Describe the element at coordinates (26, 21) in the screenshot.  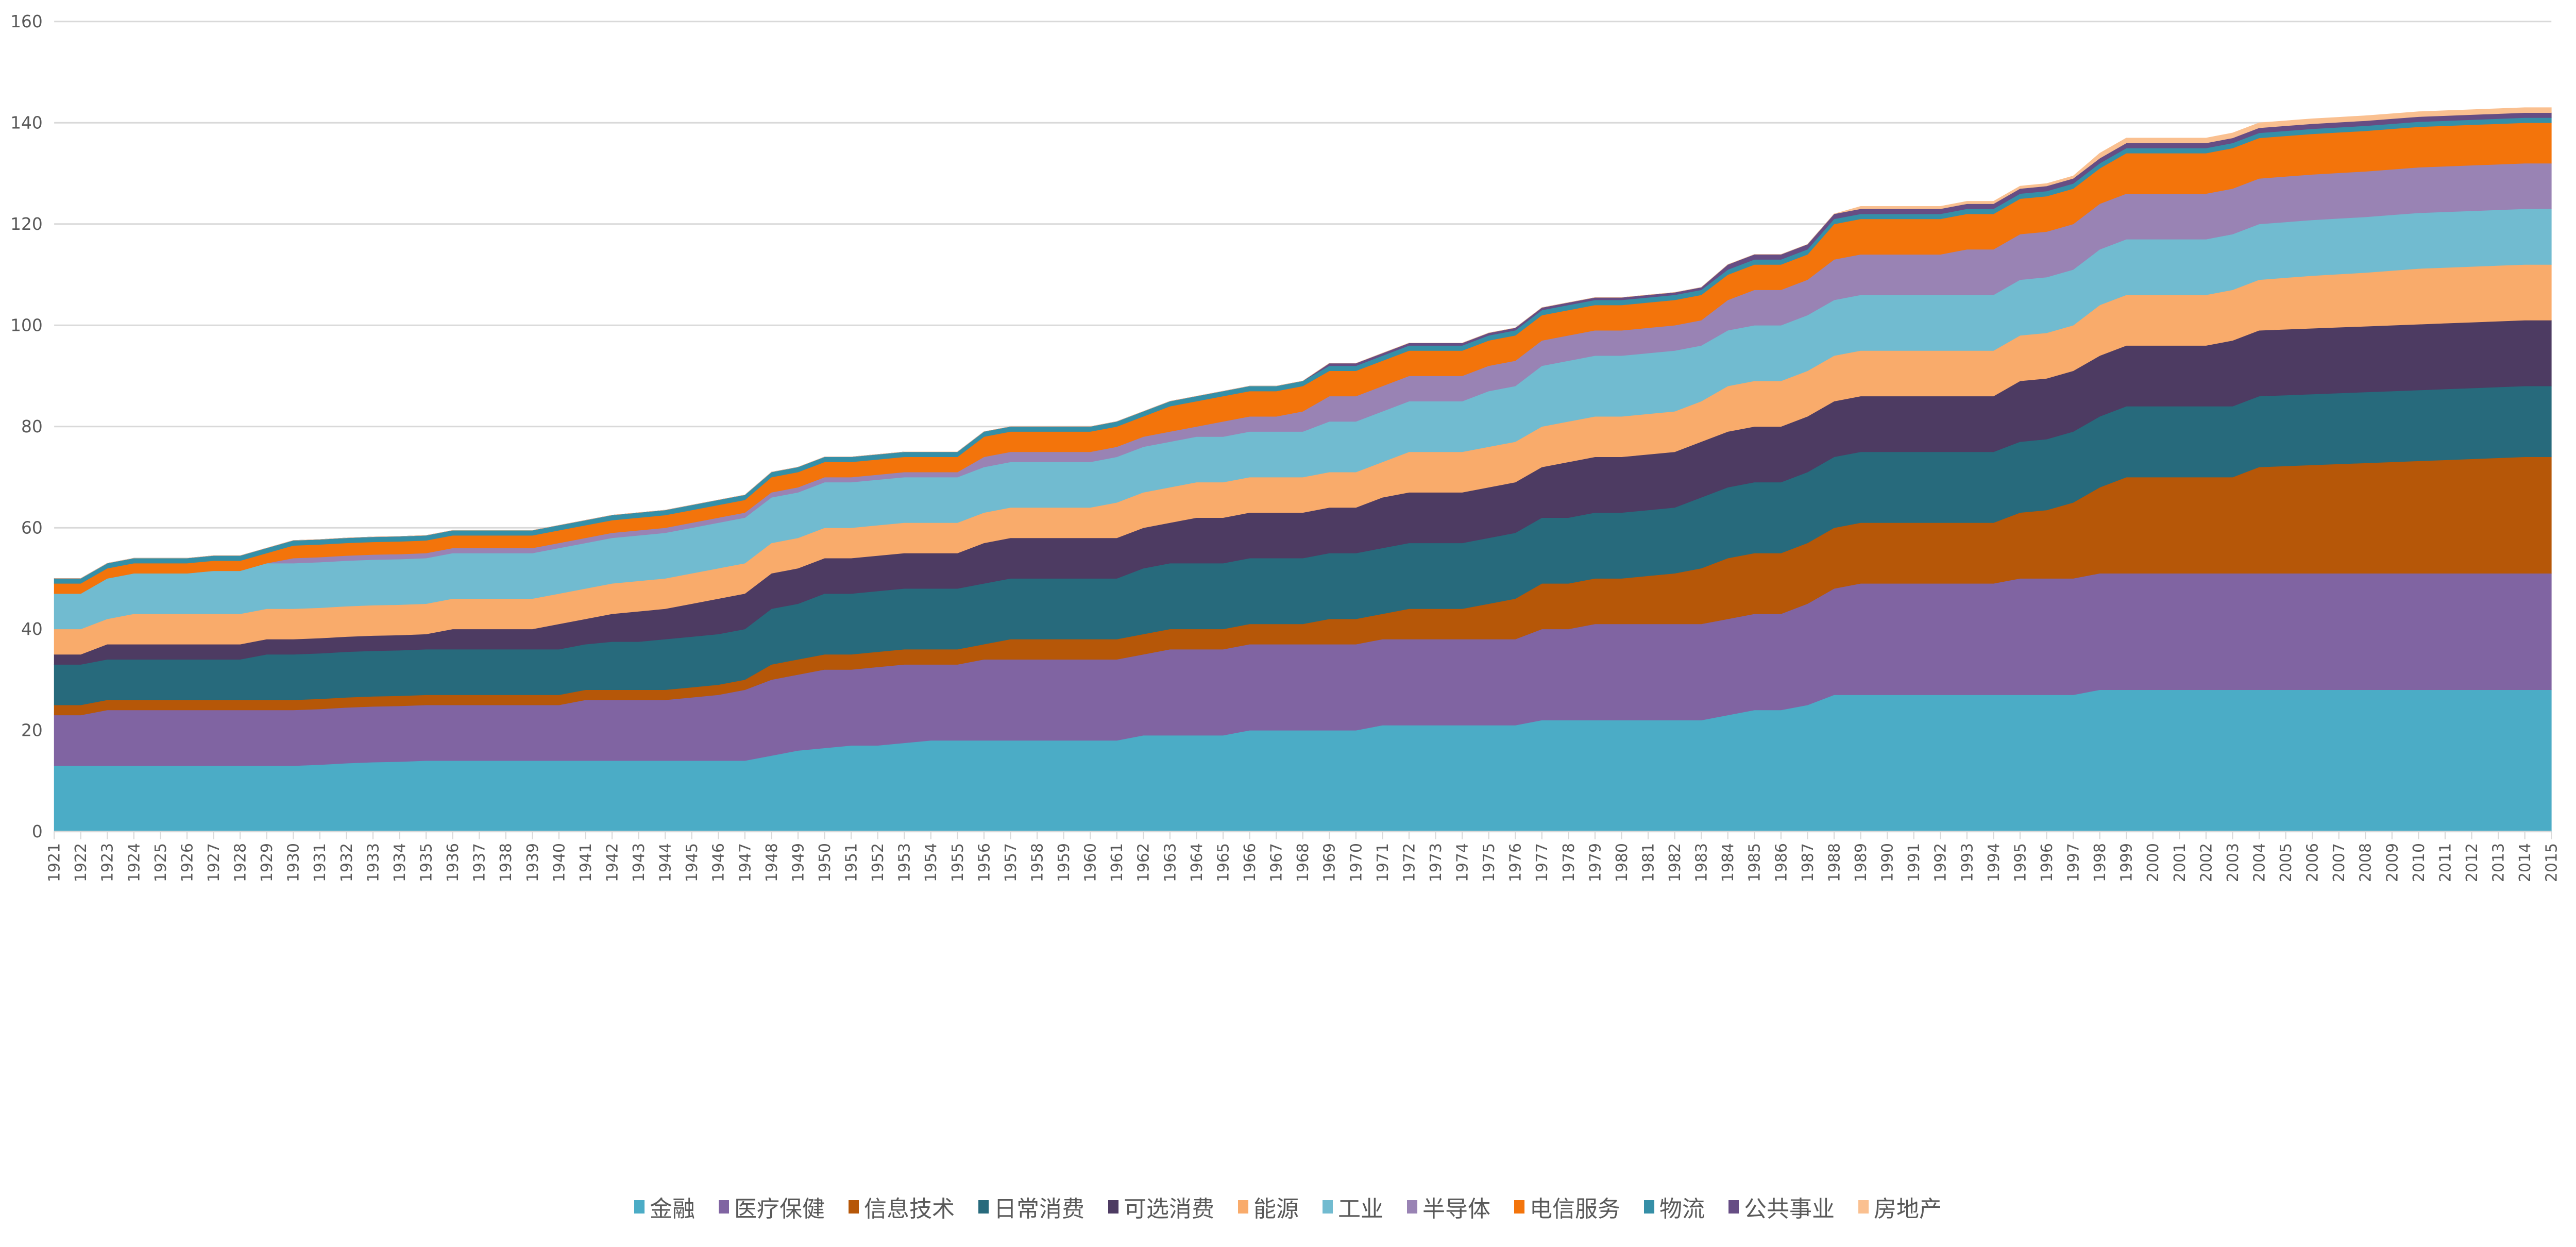
I see `y-tick-label: 160` at that location.